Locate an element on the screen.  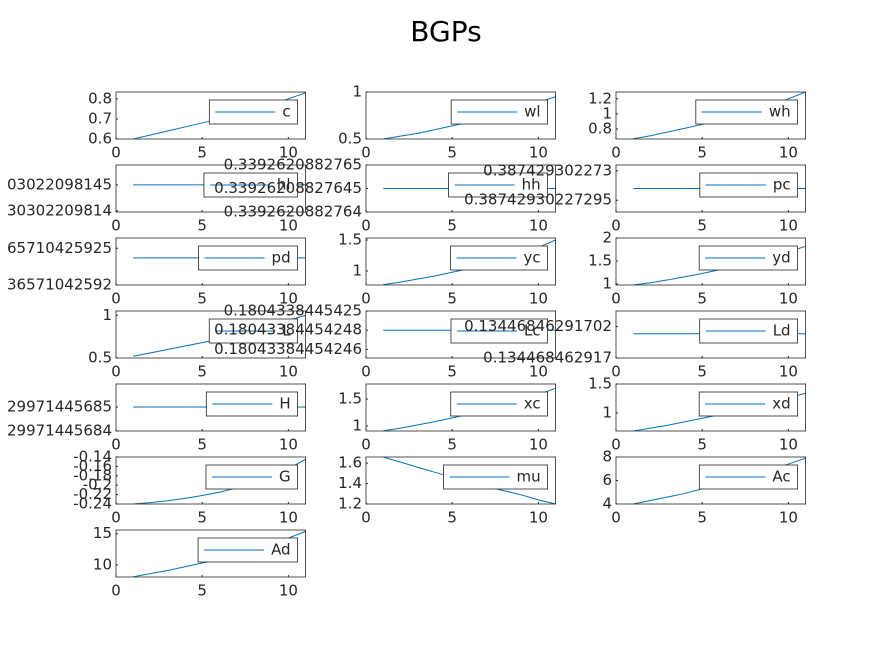
legend-label: G is located at coordinates (285, 477).